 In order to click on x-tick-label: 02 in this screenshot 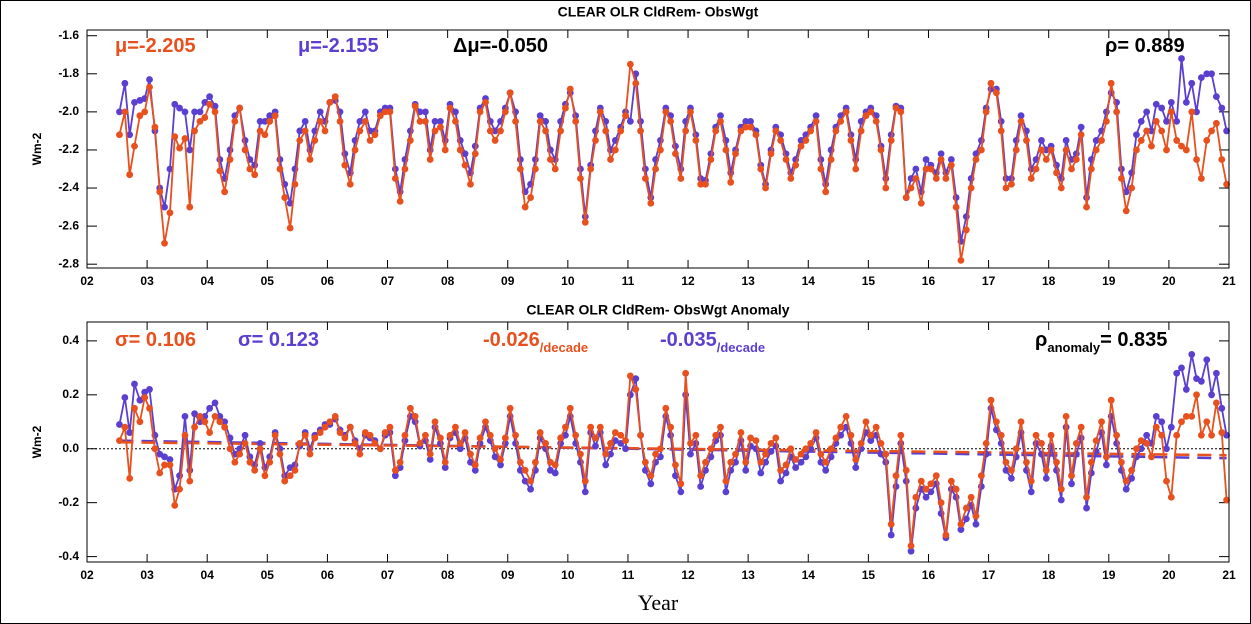, I will do `click(87, 281)`.